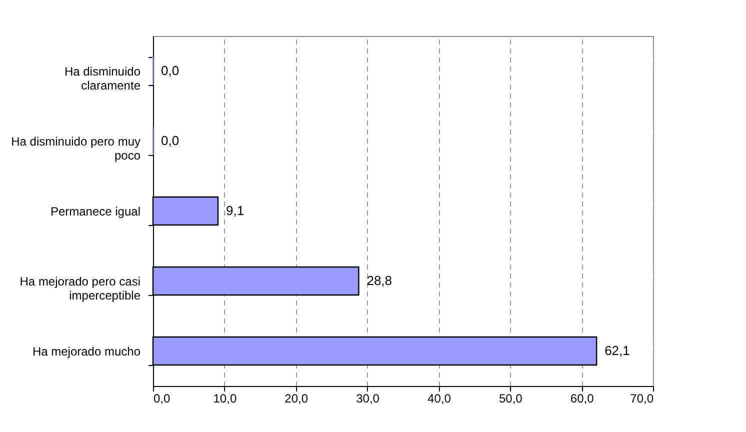 The width and height of the screenshot is (746, 432). Describe the element at coordinates (80, 288) in the screenshot. I see `y-tick-label: Ha mejorado pero casi imperceptible` at that location.